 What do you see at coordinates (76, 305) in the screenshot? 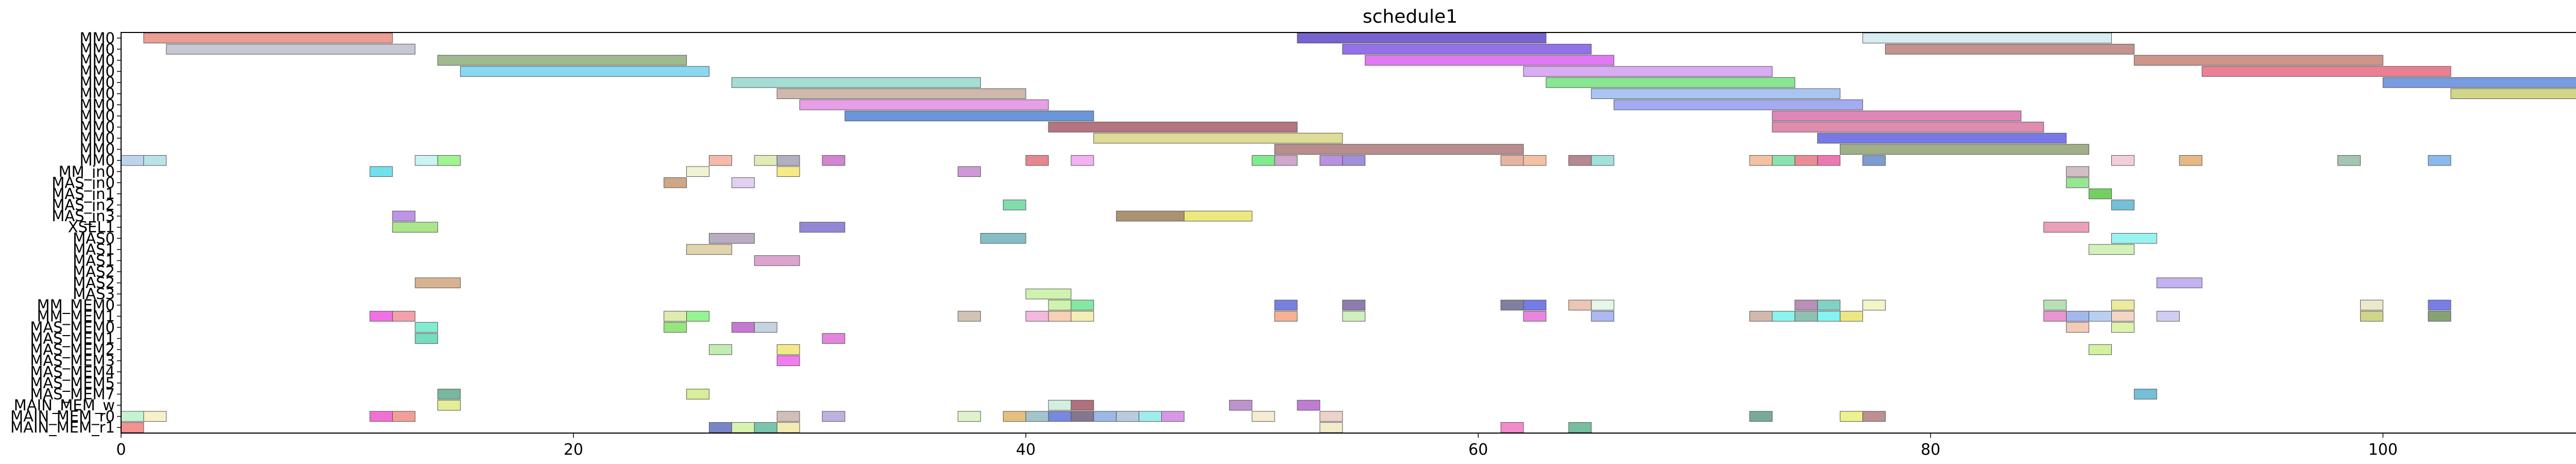
I see `y-tick-label: MM_MEM0` at bounding box center [76, 305].